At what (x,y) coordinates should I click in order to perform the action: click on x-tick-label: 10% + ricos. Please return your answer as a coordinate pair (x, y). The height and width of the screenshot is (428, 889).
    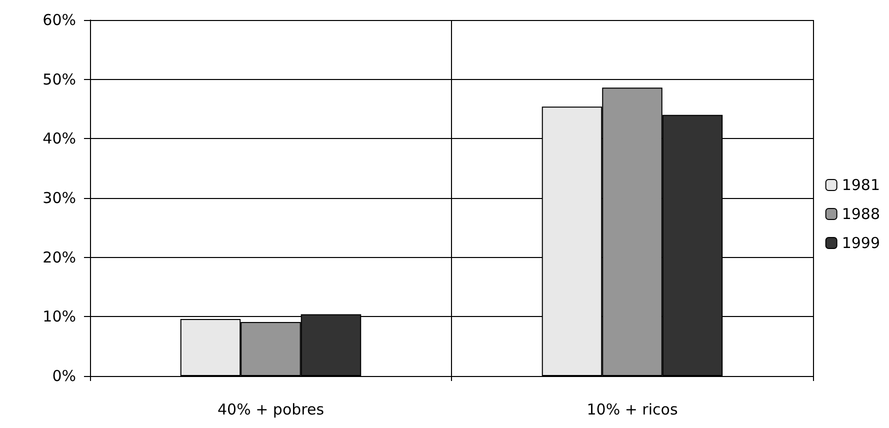
    Looking at the image, I should click on (632, 409).